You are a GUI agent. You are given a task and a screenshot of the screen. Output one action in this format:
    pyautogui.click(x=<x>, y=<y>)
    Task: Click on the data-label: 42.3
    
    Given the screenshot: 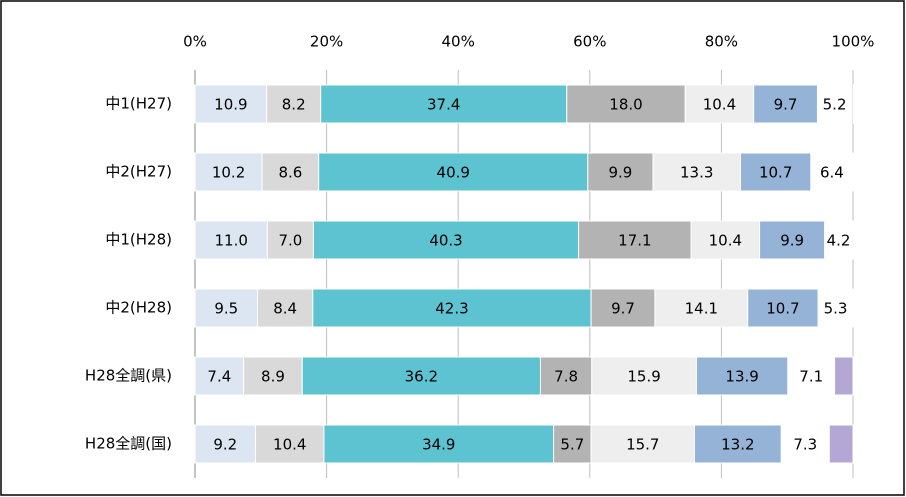 What is the action you would take?
    pyautogui.click(x=451, y=309)
    